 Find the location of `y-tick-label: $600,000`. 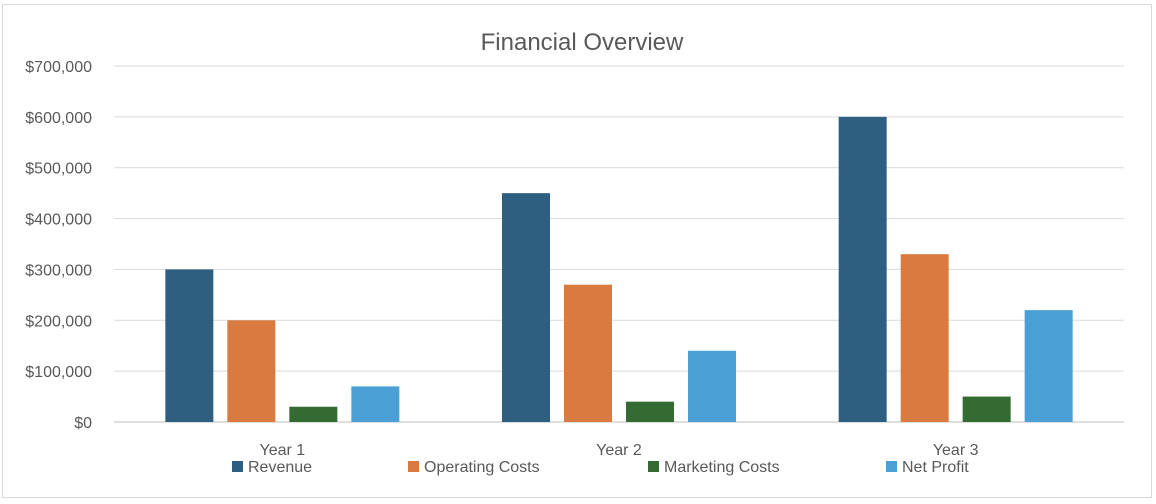

y-tick-label: $600,000 is located at coordinates (58, 118).